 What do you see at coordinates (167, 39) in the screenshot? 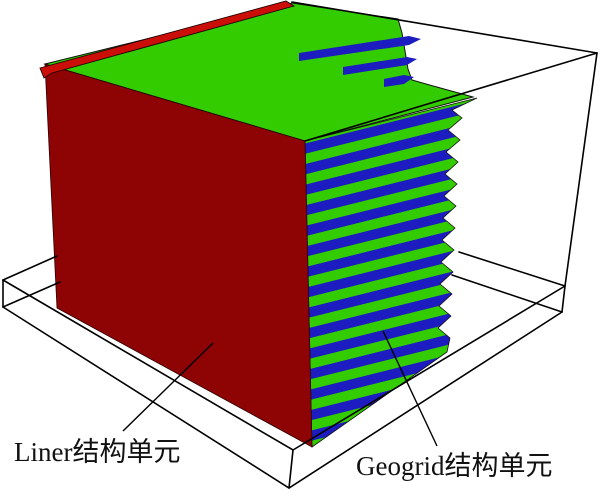
I see `liner-top-strip` at bounding box center [167, 39].